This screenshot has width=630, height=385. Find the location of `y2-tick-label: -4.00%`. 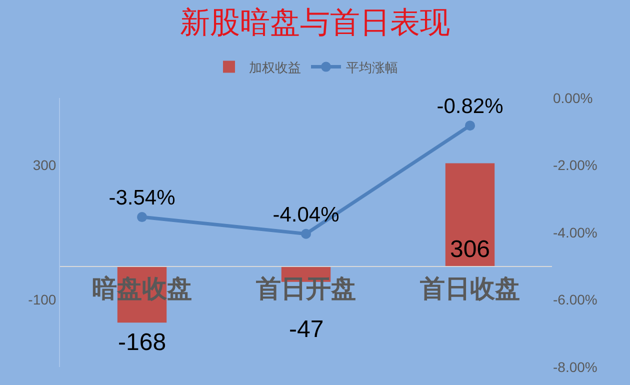

y2-tick-label: -4.00% is located at coordinates (575, 232).